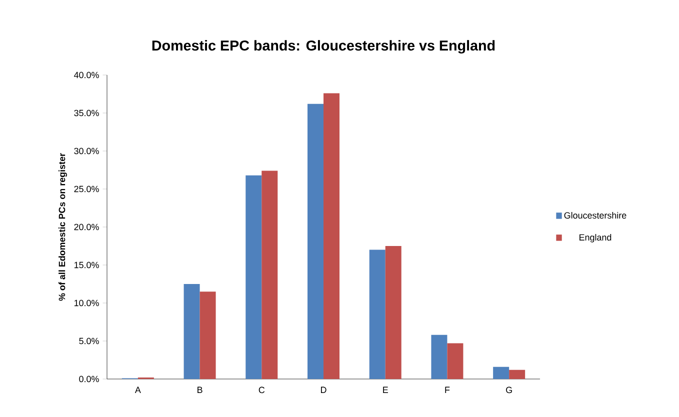  Describe the element at coordinates (200, 389) in the screenshot. I see `x-tick-label: B` at that location.